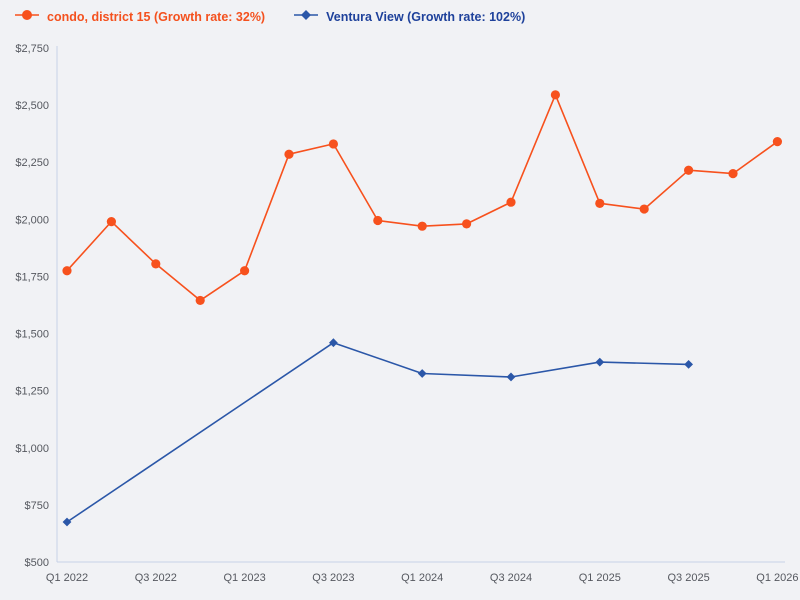  Describe the element at coordinates (32, 49) in the screenshot. I see `y-tick-label: $2,750` at that location.